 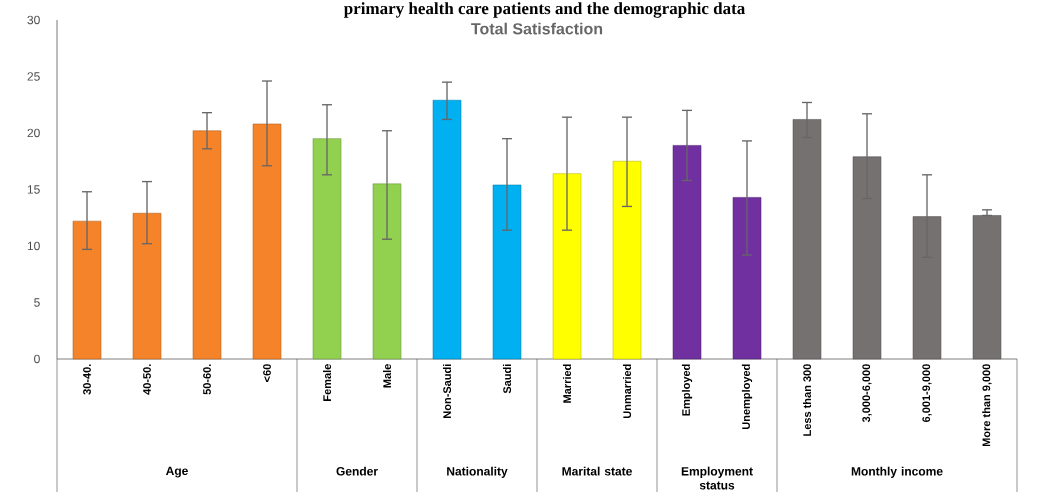 I want to click on x-tick-label: Married, so click(x=567, y=383).